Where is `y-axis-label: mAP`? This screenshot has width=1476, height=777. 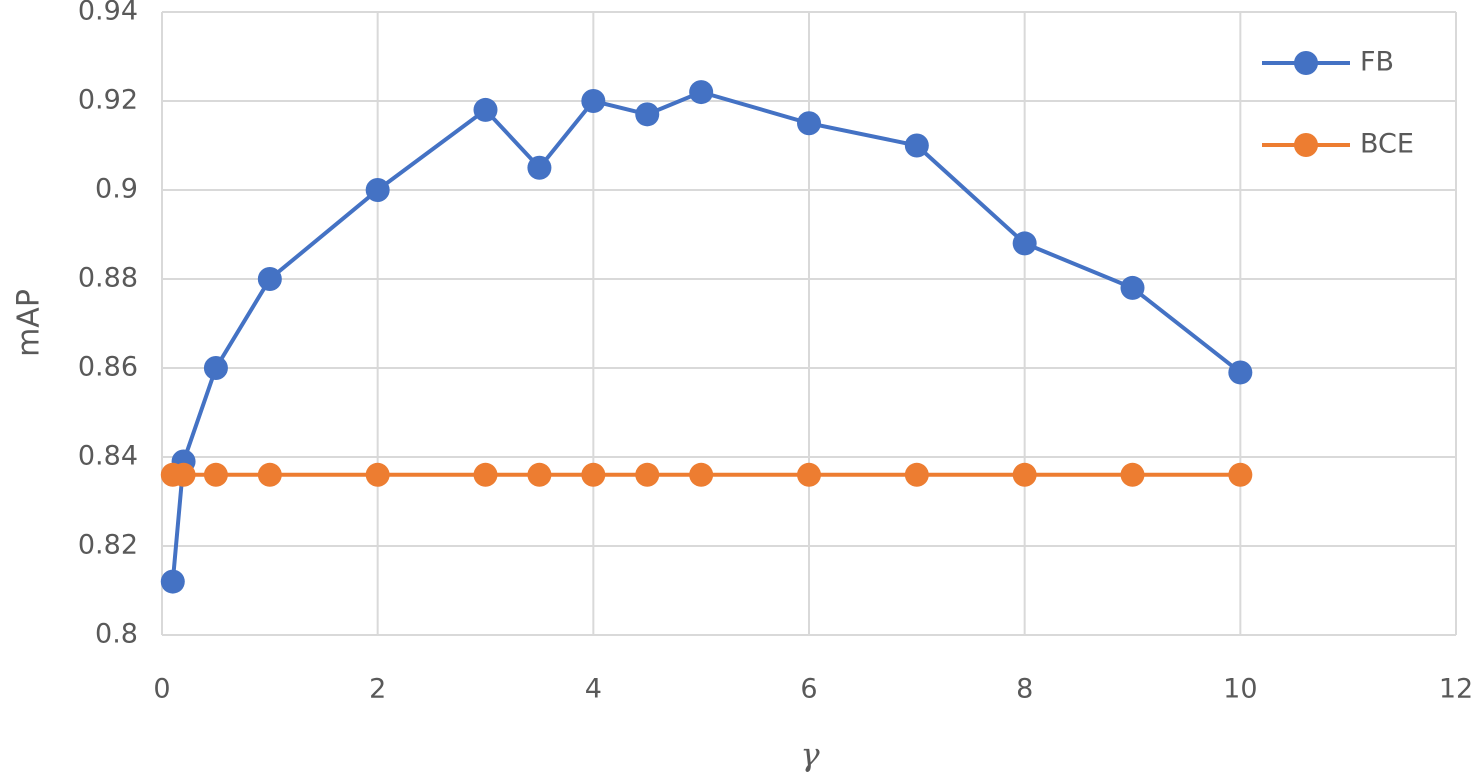
y-axis-label: mAP is located at coordinates (29, 323).